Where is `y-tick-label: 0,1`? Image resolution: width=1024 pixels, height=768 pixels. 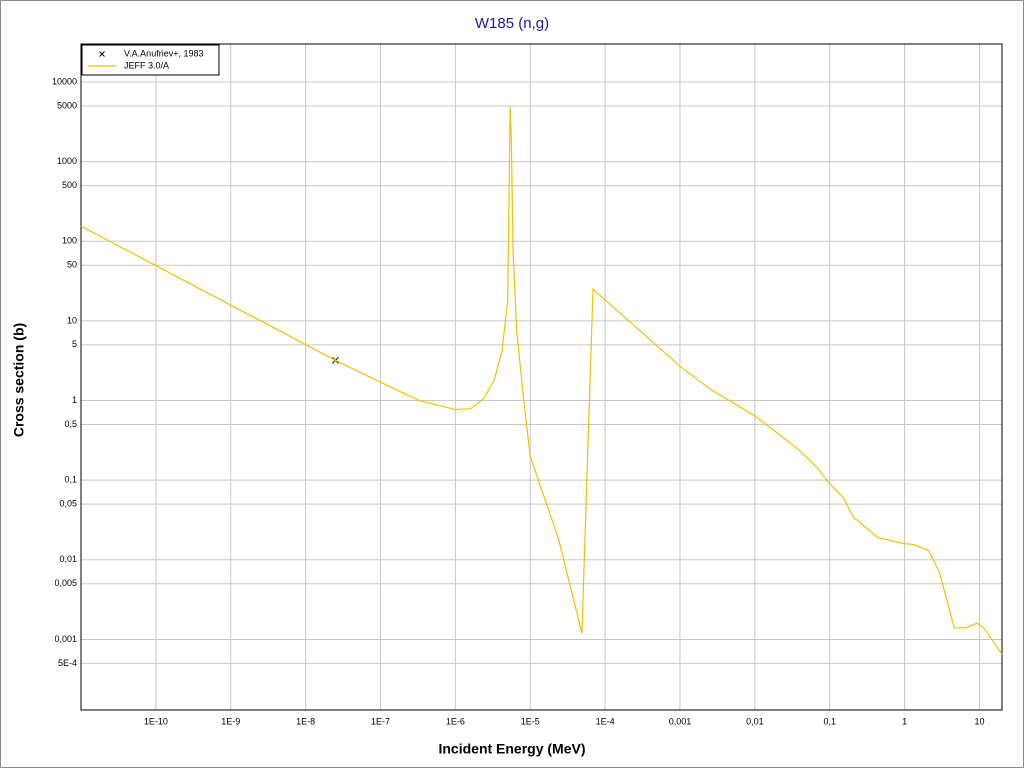
y-tick-label: 0,1 is located at coordinates (70, 480).